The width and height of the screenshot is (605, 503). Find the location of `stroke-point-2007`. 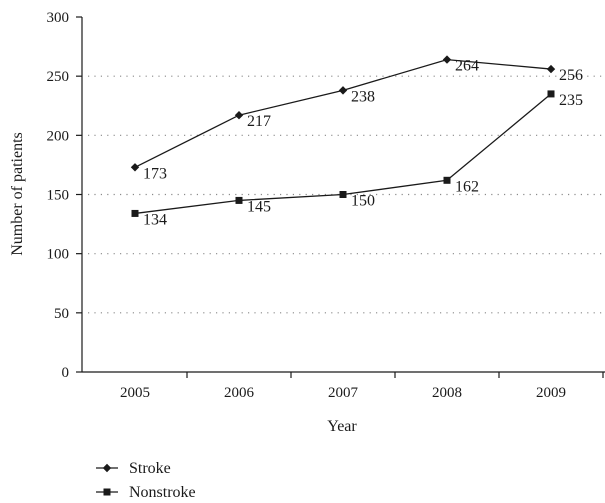

stroke-point-2007 is located at coordinates (343, 90).